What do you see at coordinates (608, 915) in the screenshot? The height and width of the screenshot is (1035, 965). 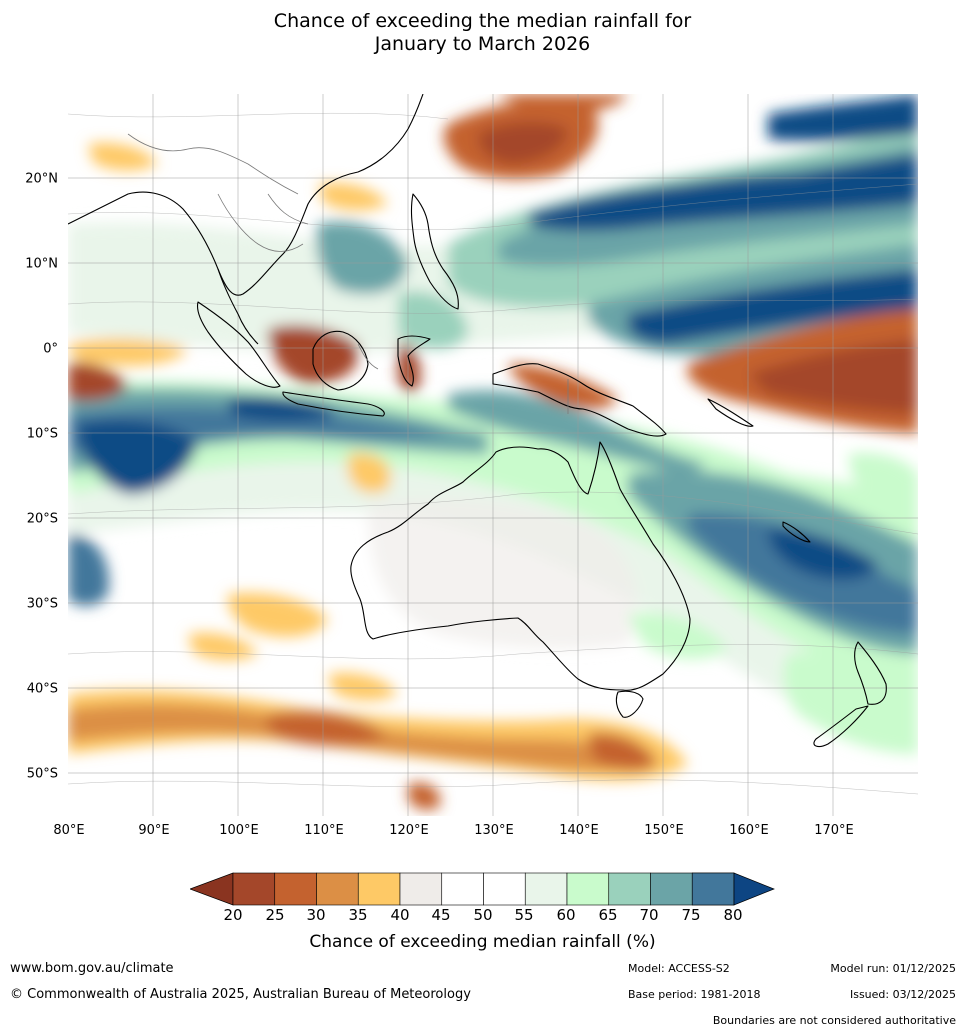 I see `colorbar-tick: 65` at bounding box center [608, 915].